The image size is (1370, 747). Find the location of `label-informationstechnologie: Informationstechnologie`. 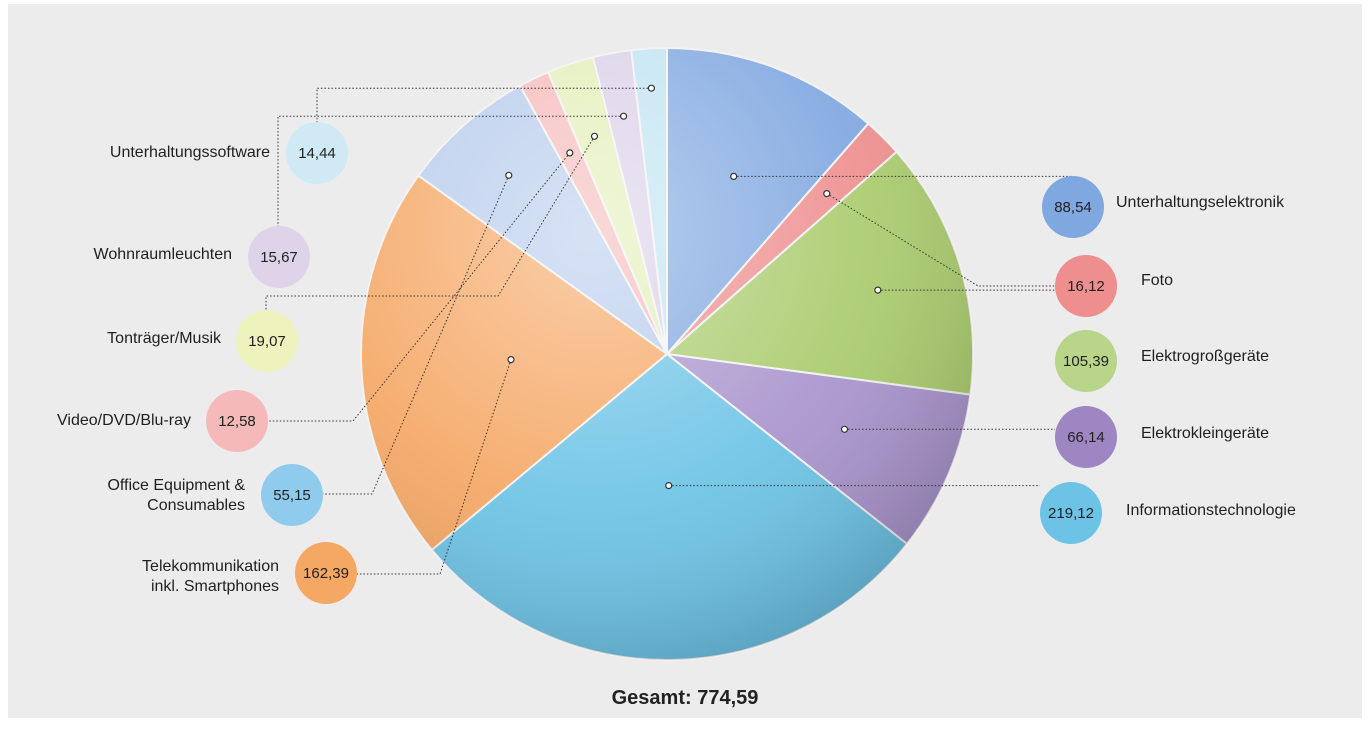

label-informationstechnologie: Informationstechnologie is located at coordinates (1211, 510).